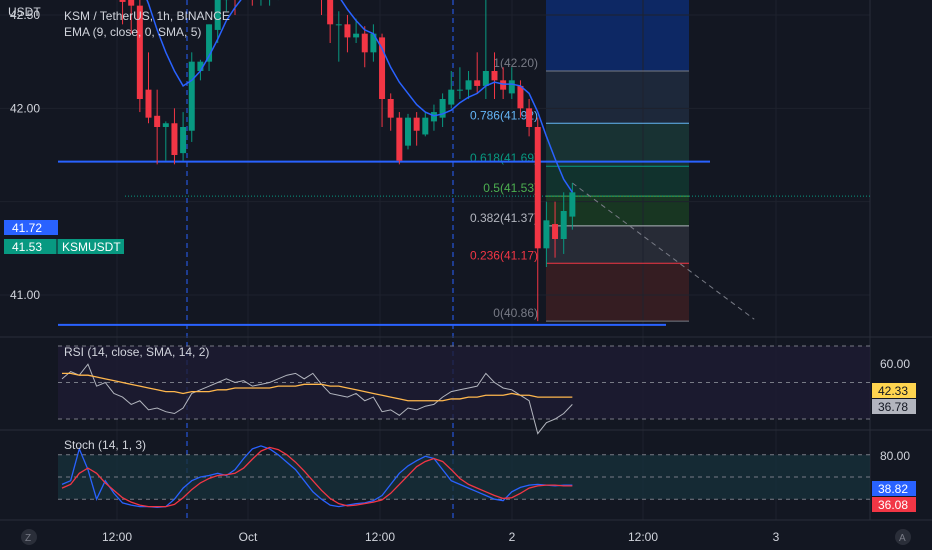 This screenshot has width=932, height=550. I want to click on stoch-d-tag: 36.08, so click(893, 505).